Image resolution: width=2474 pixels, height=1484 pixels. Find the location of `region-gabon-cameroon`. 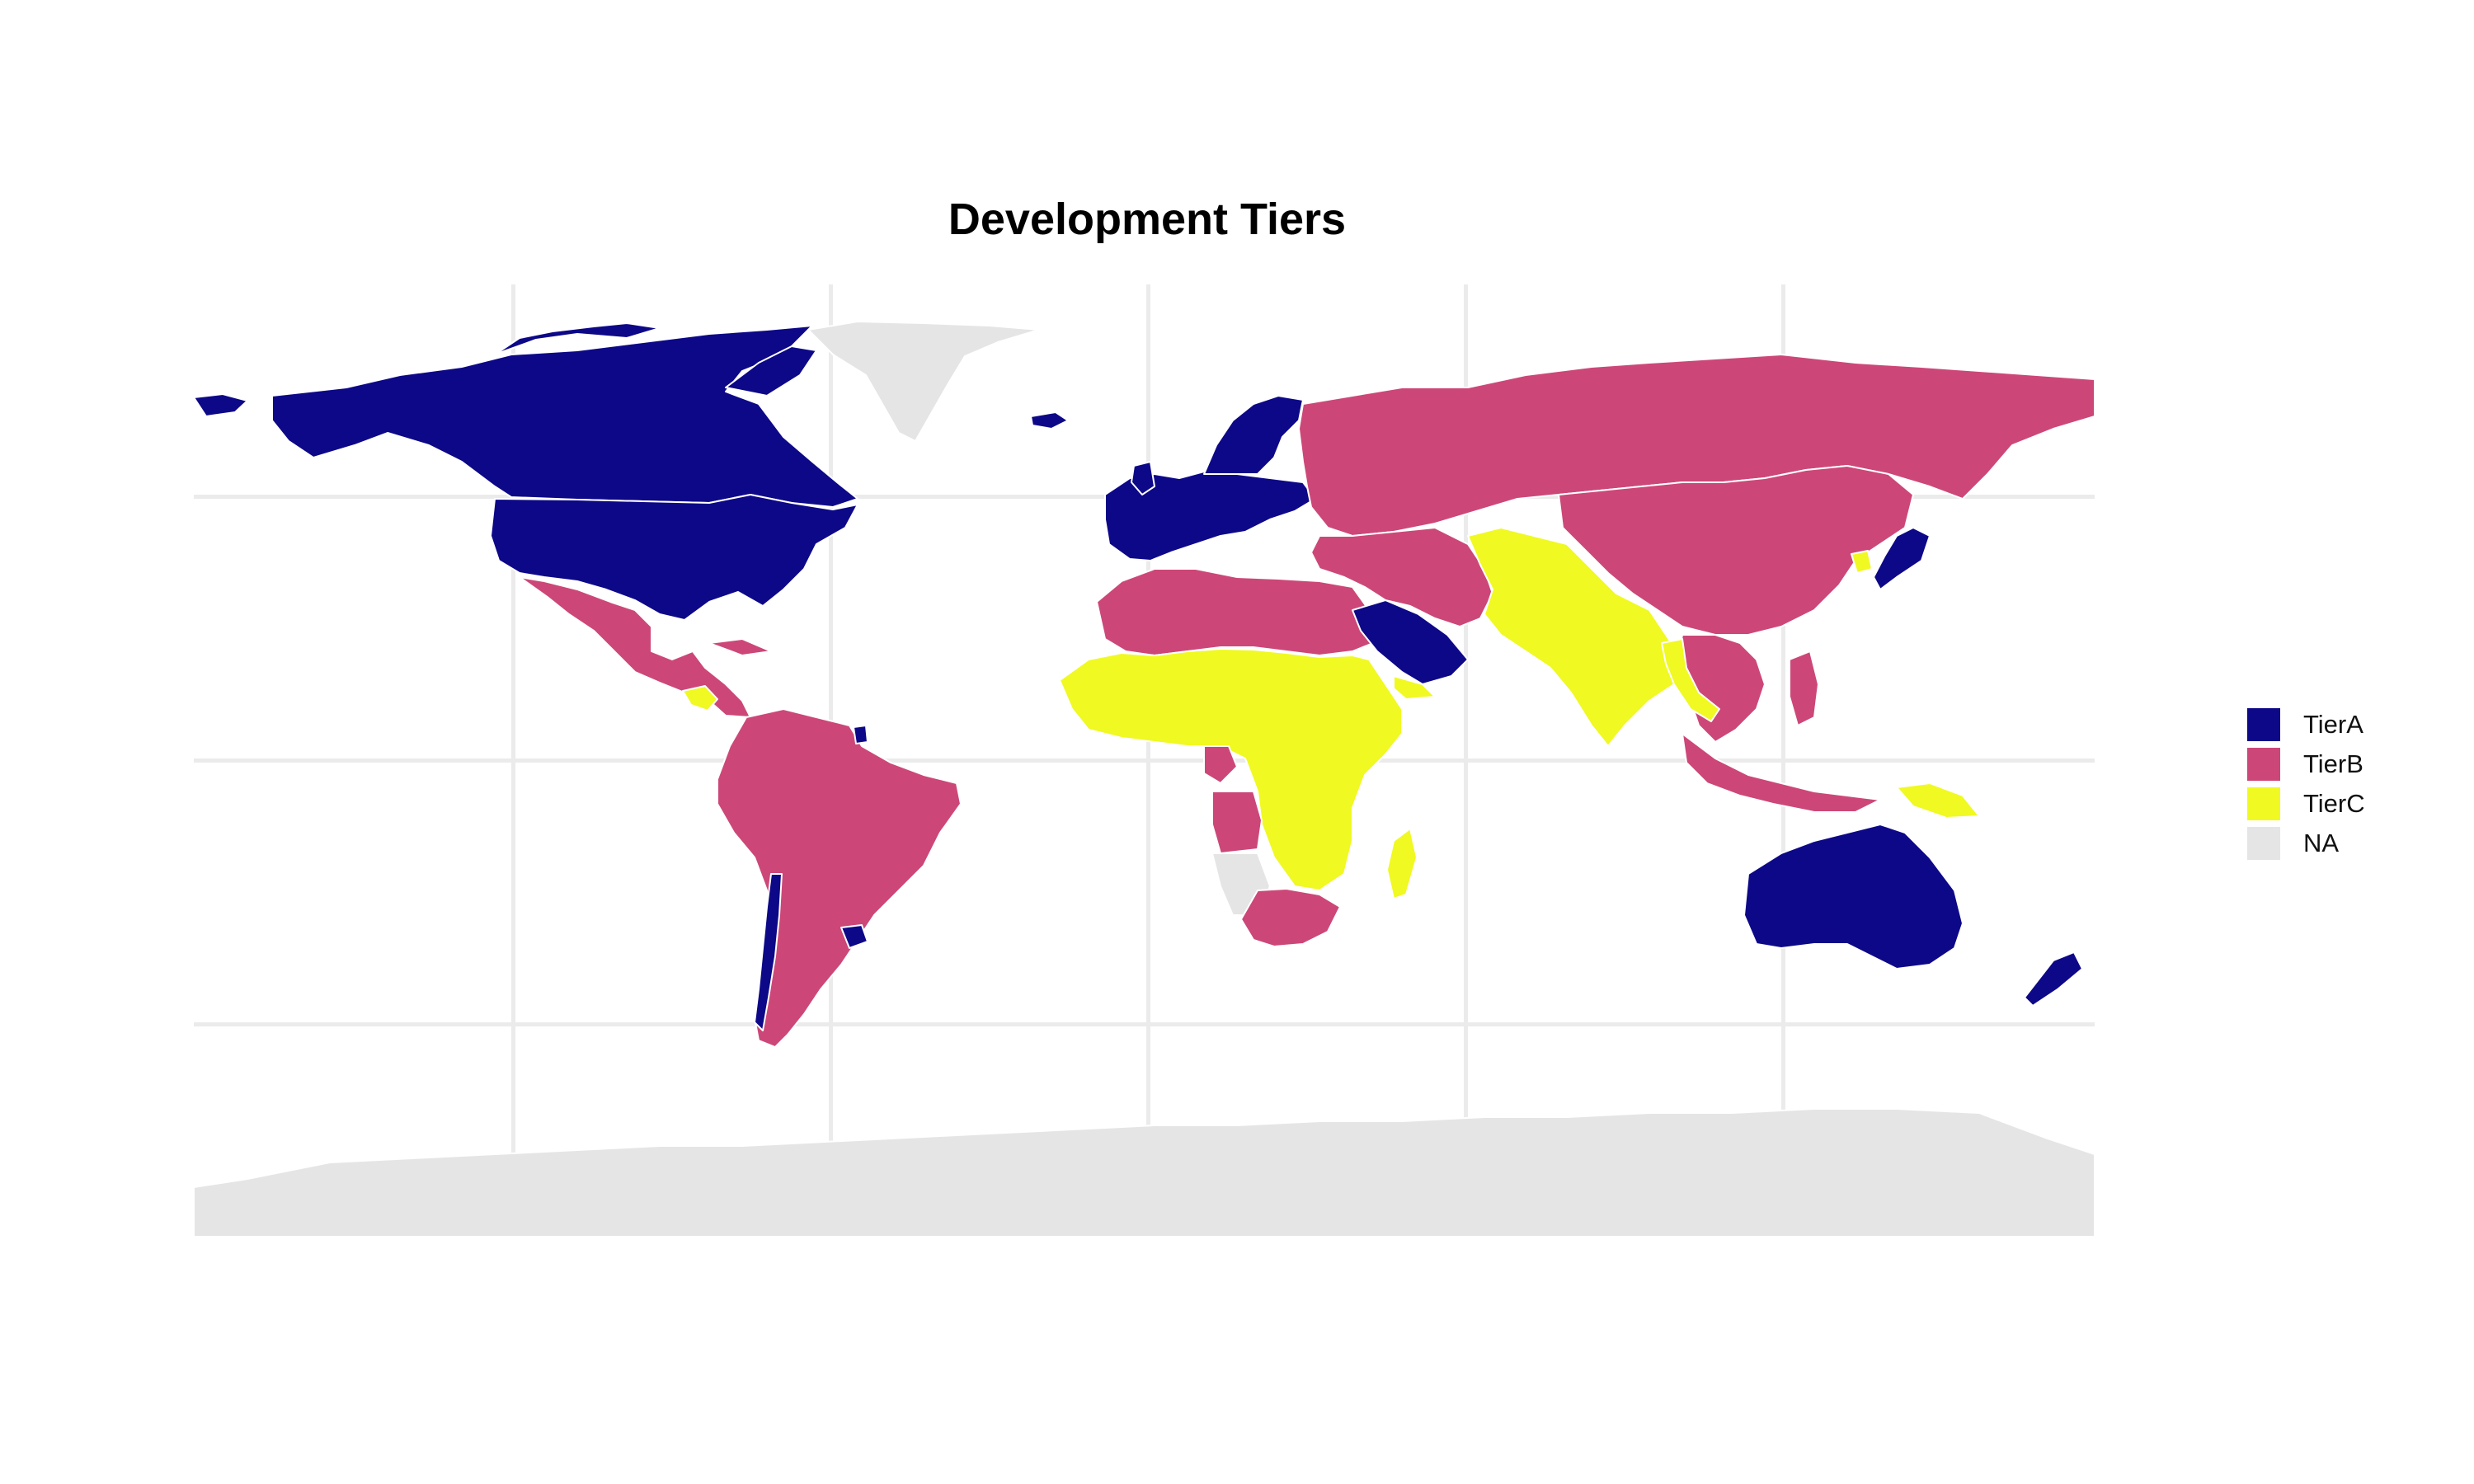

region-gabon-cameroon is located at coordinates (1220, 764).